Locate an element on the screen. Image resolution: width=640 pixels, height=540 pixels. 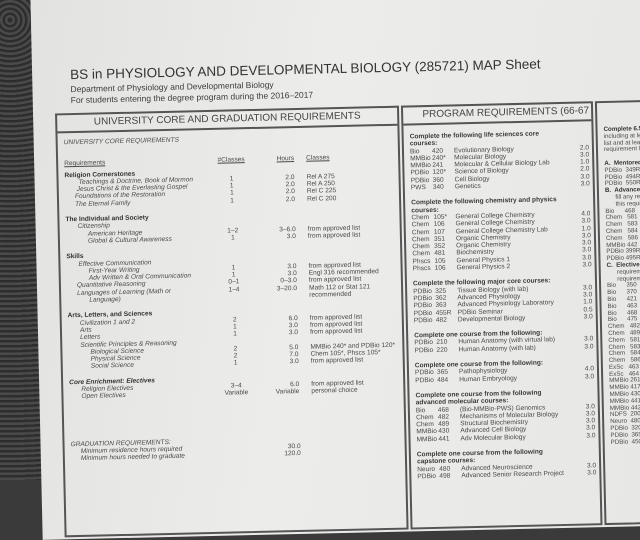
classes: personal choice is located at coordinates (334, 391).